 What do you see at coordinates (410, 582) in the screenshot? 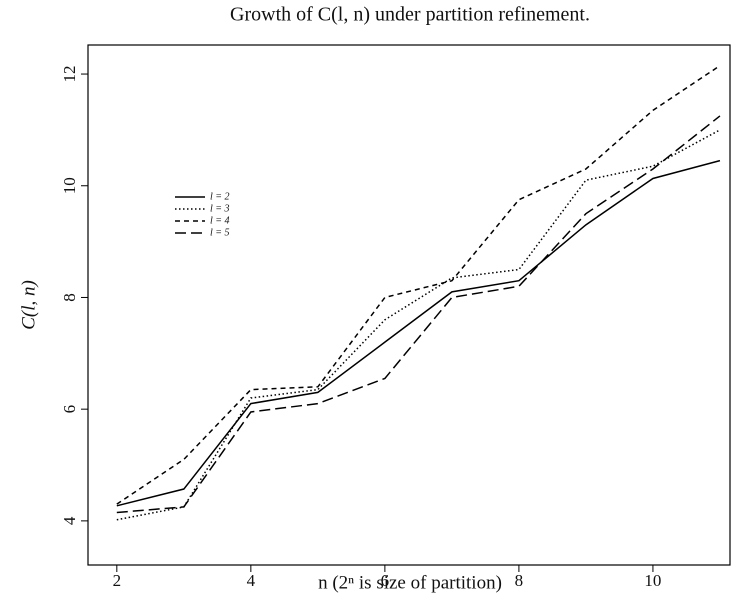
I see `x-axis-label: n (2ⁿ is size of partition)` at bounding box center [410, 582].